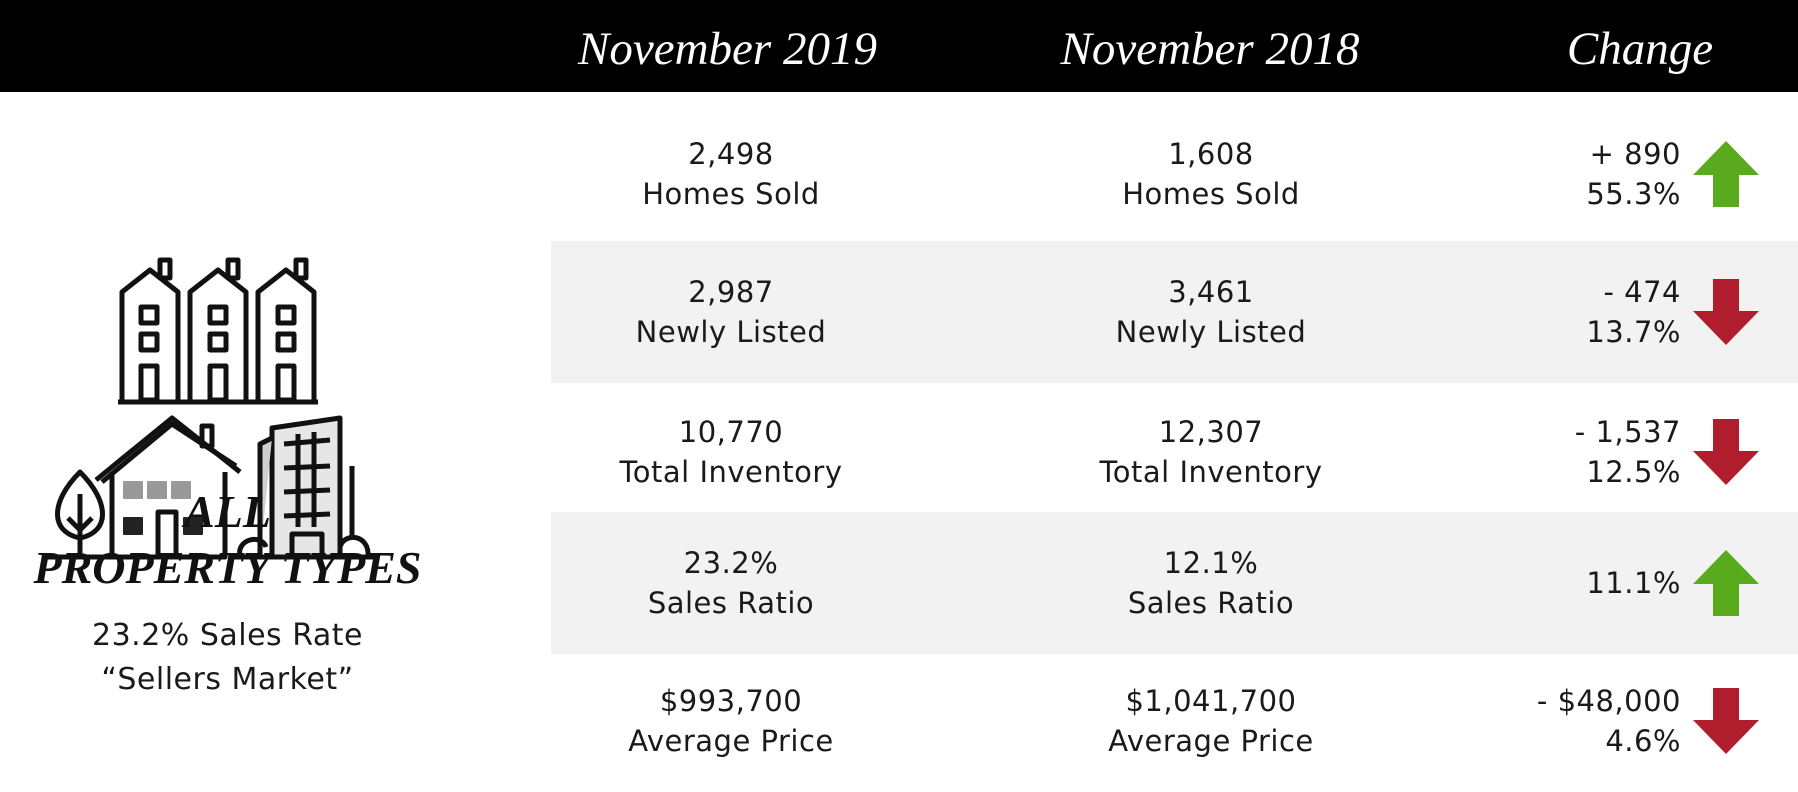 This screenshot has width=1798, height=792. I want to click on cell-2018: 12.1% Sales Ratio, so click(1211, 583).